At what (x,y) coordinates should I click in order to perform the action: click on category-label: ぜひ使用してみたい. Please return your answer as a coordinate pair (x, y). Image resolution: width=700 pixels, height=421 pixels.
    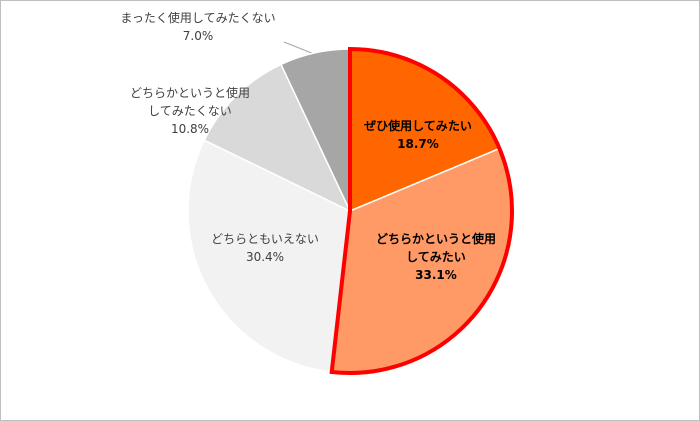
    Looking at the image, I should click on (418, 125).